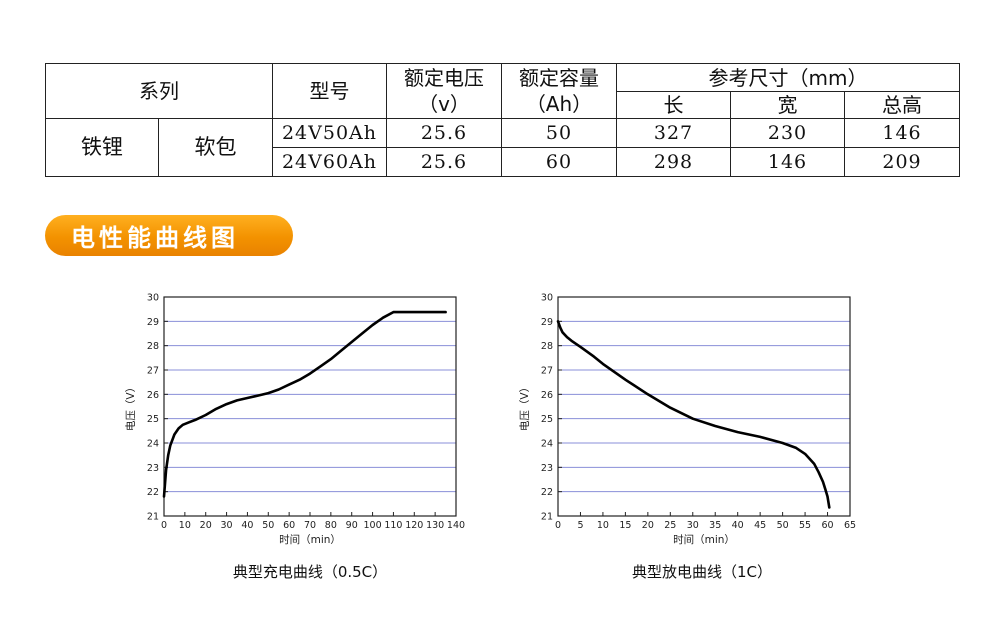  What do you see at coordinates (902, 105) in the screenshot?
I see `height-header: 总高` at bounding box center [902, 105].